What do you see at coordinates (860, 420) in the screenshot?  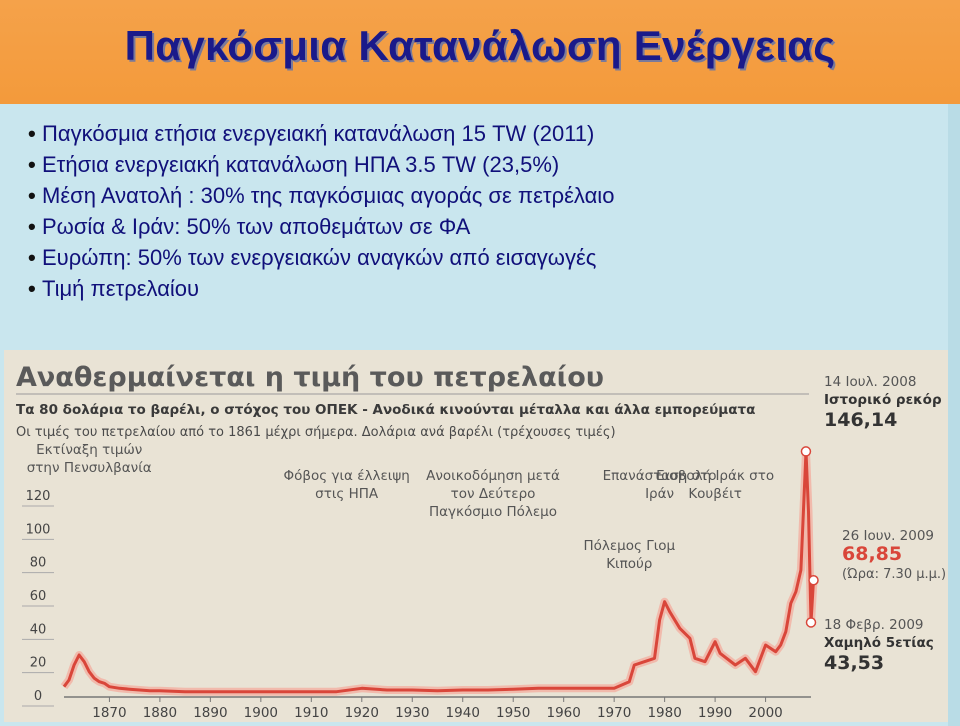 I see `callout-value: 146,14` at bounding box center [860, 420].